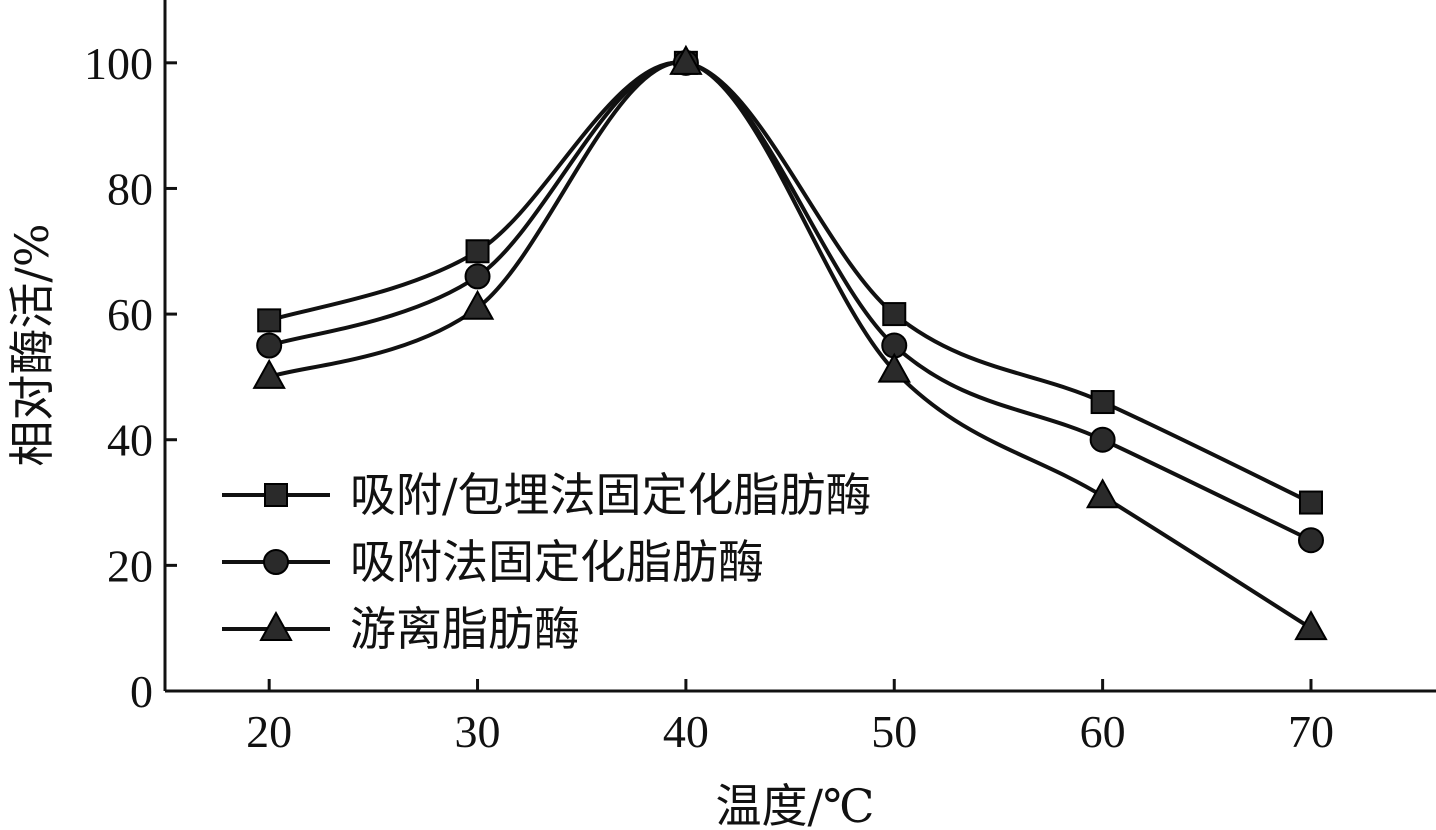 This screenshot has width=1436, height=830. I want to click on y-tick-label: 60, so click(130, 314).